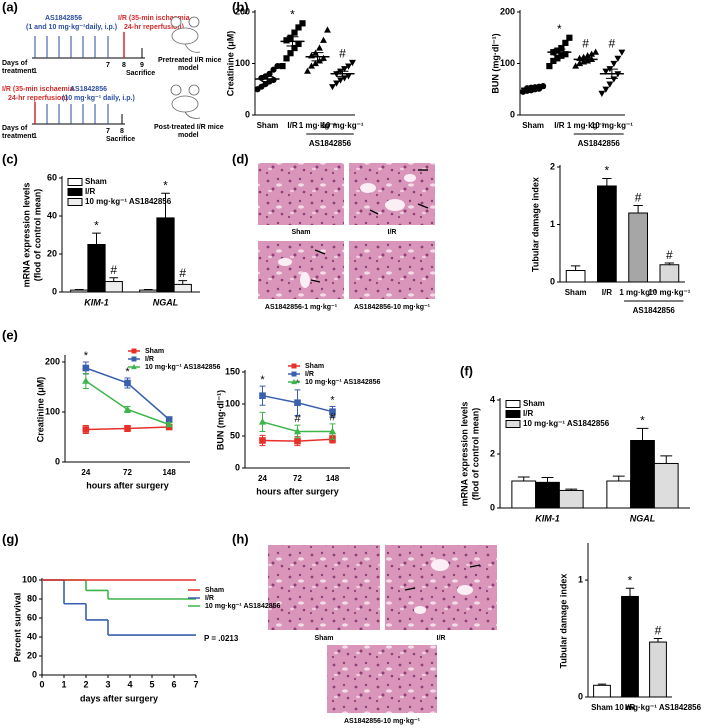  I want to click on y-tick-label: 50, so click(235, 435).